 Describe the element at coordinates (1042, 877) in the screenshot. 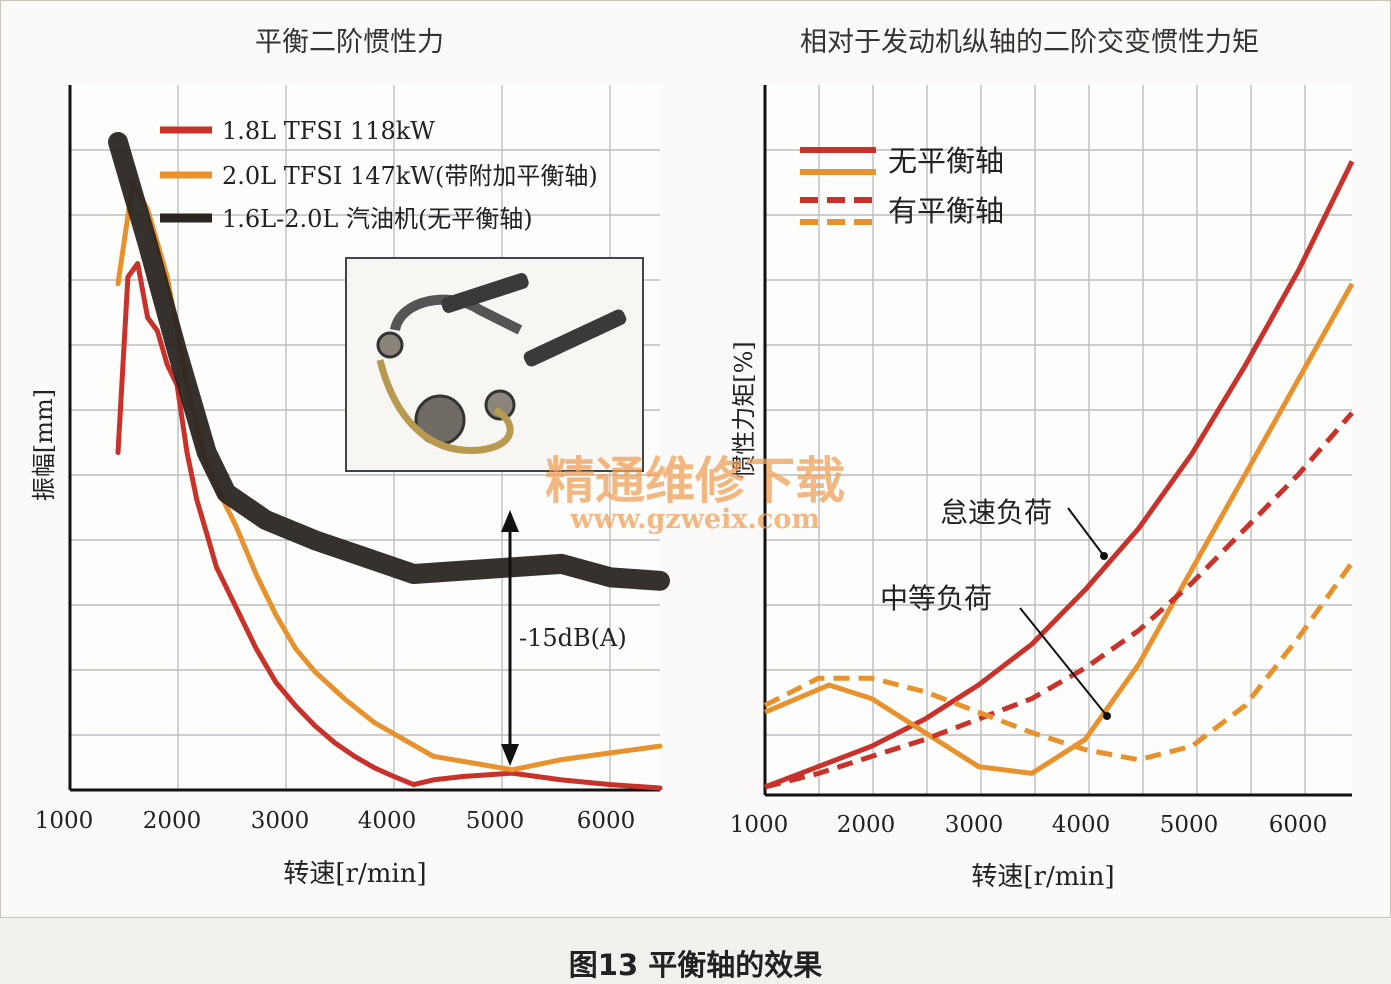

I see `right-x-axis-label: 转速[r/min]` at that location.